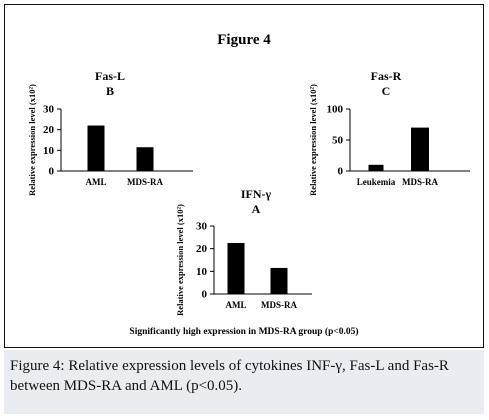 The width and height of the screenshot is (489, 420). What do you see at coordinates (313, 140) in the screenshot?
I see `chart-2-ylabel: Relative expression level (x10²)` at bounding box center [313, 140].